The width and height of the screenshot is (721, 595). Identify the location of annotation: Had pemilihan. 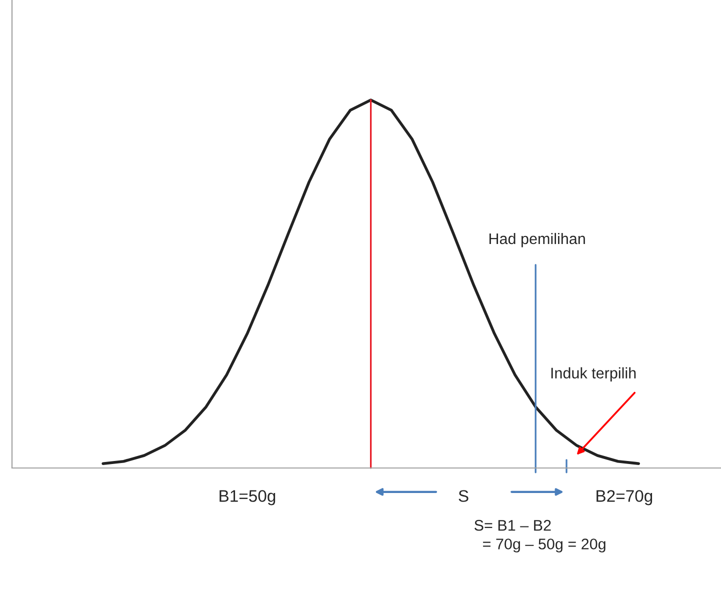
(537, 240).